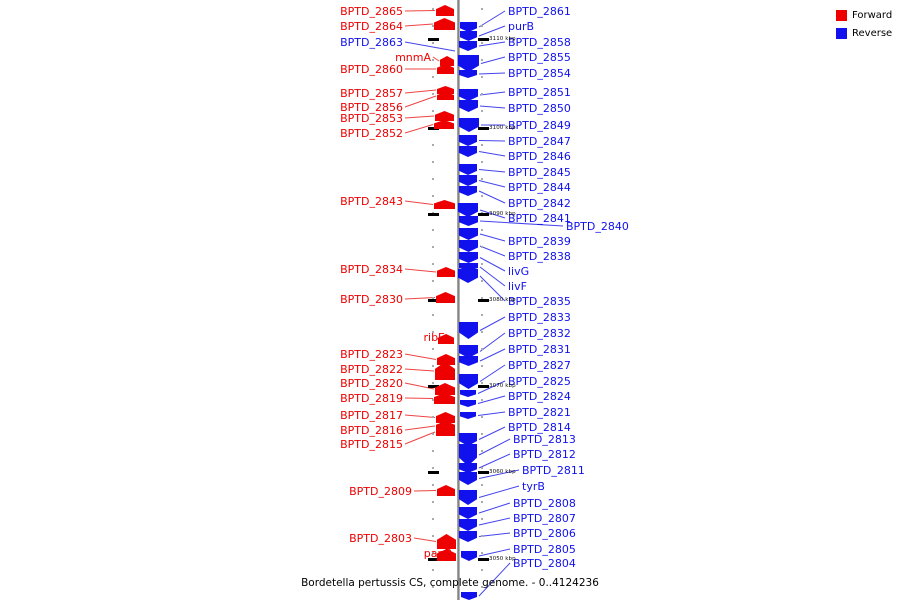  I want to click on gene-label: livF, so click(517, 286).